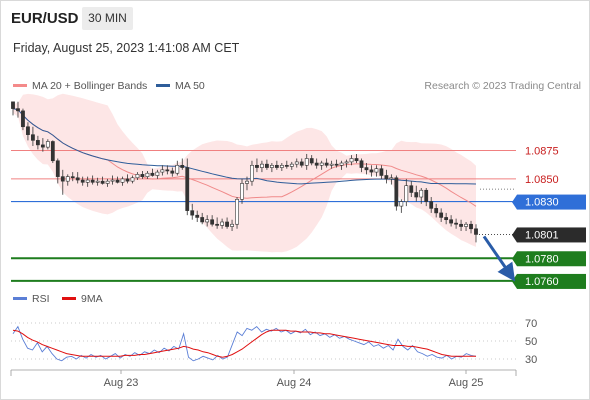 This screenshot has height=400, width=590. Describe the element at coordinates (294, 383) in the screenshot. I see `x-tick-label-1: Aug 24` at that location.